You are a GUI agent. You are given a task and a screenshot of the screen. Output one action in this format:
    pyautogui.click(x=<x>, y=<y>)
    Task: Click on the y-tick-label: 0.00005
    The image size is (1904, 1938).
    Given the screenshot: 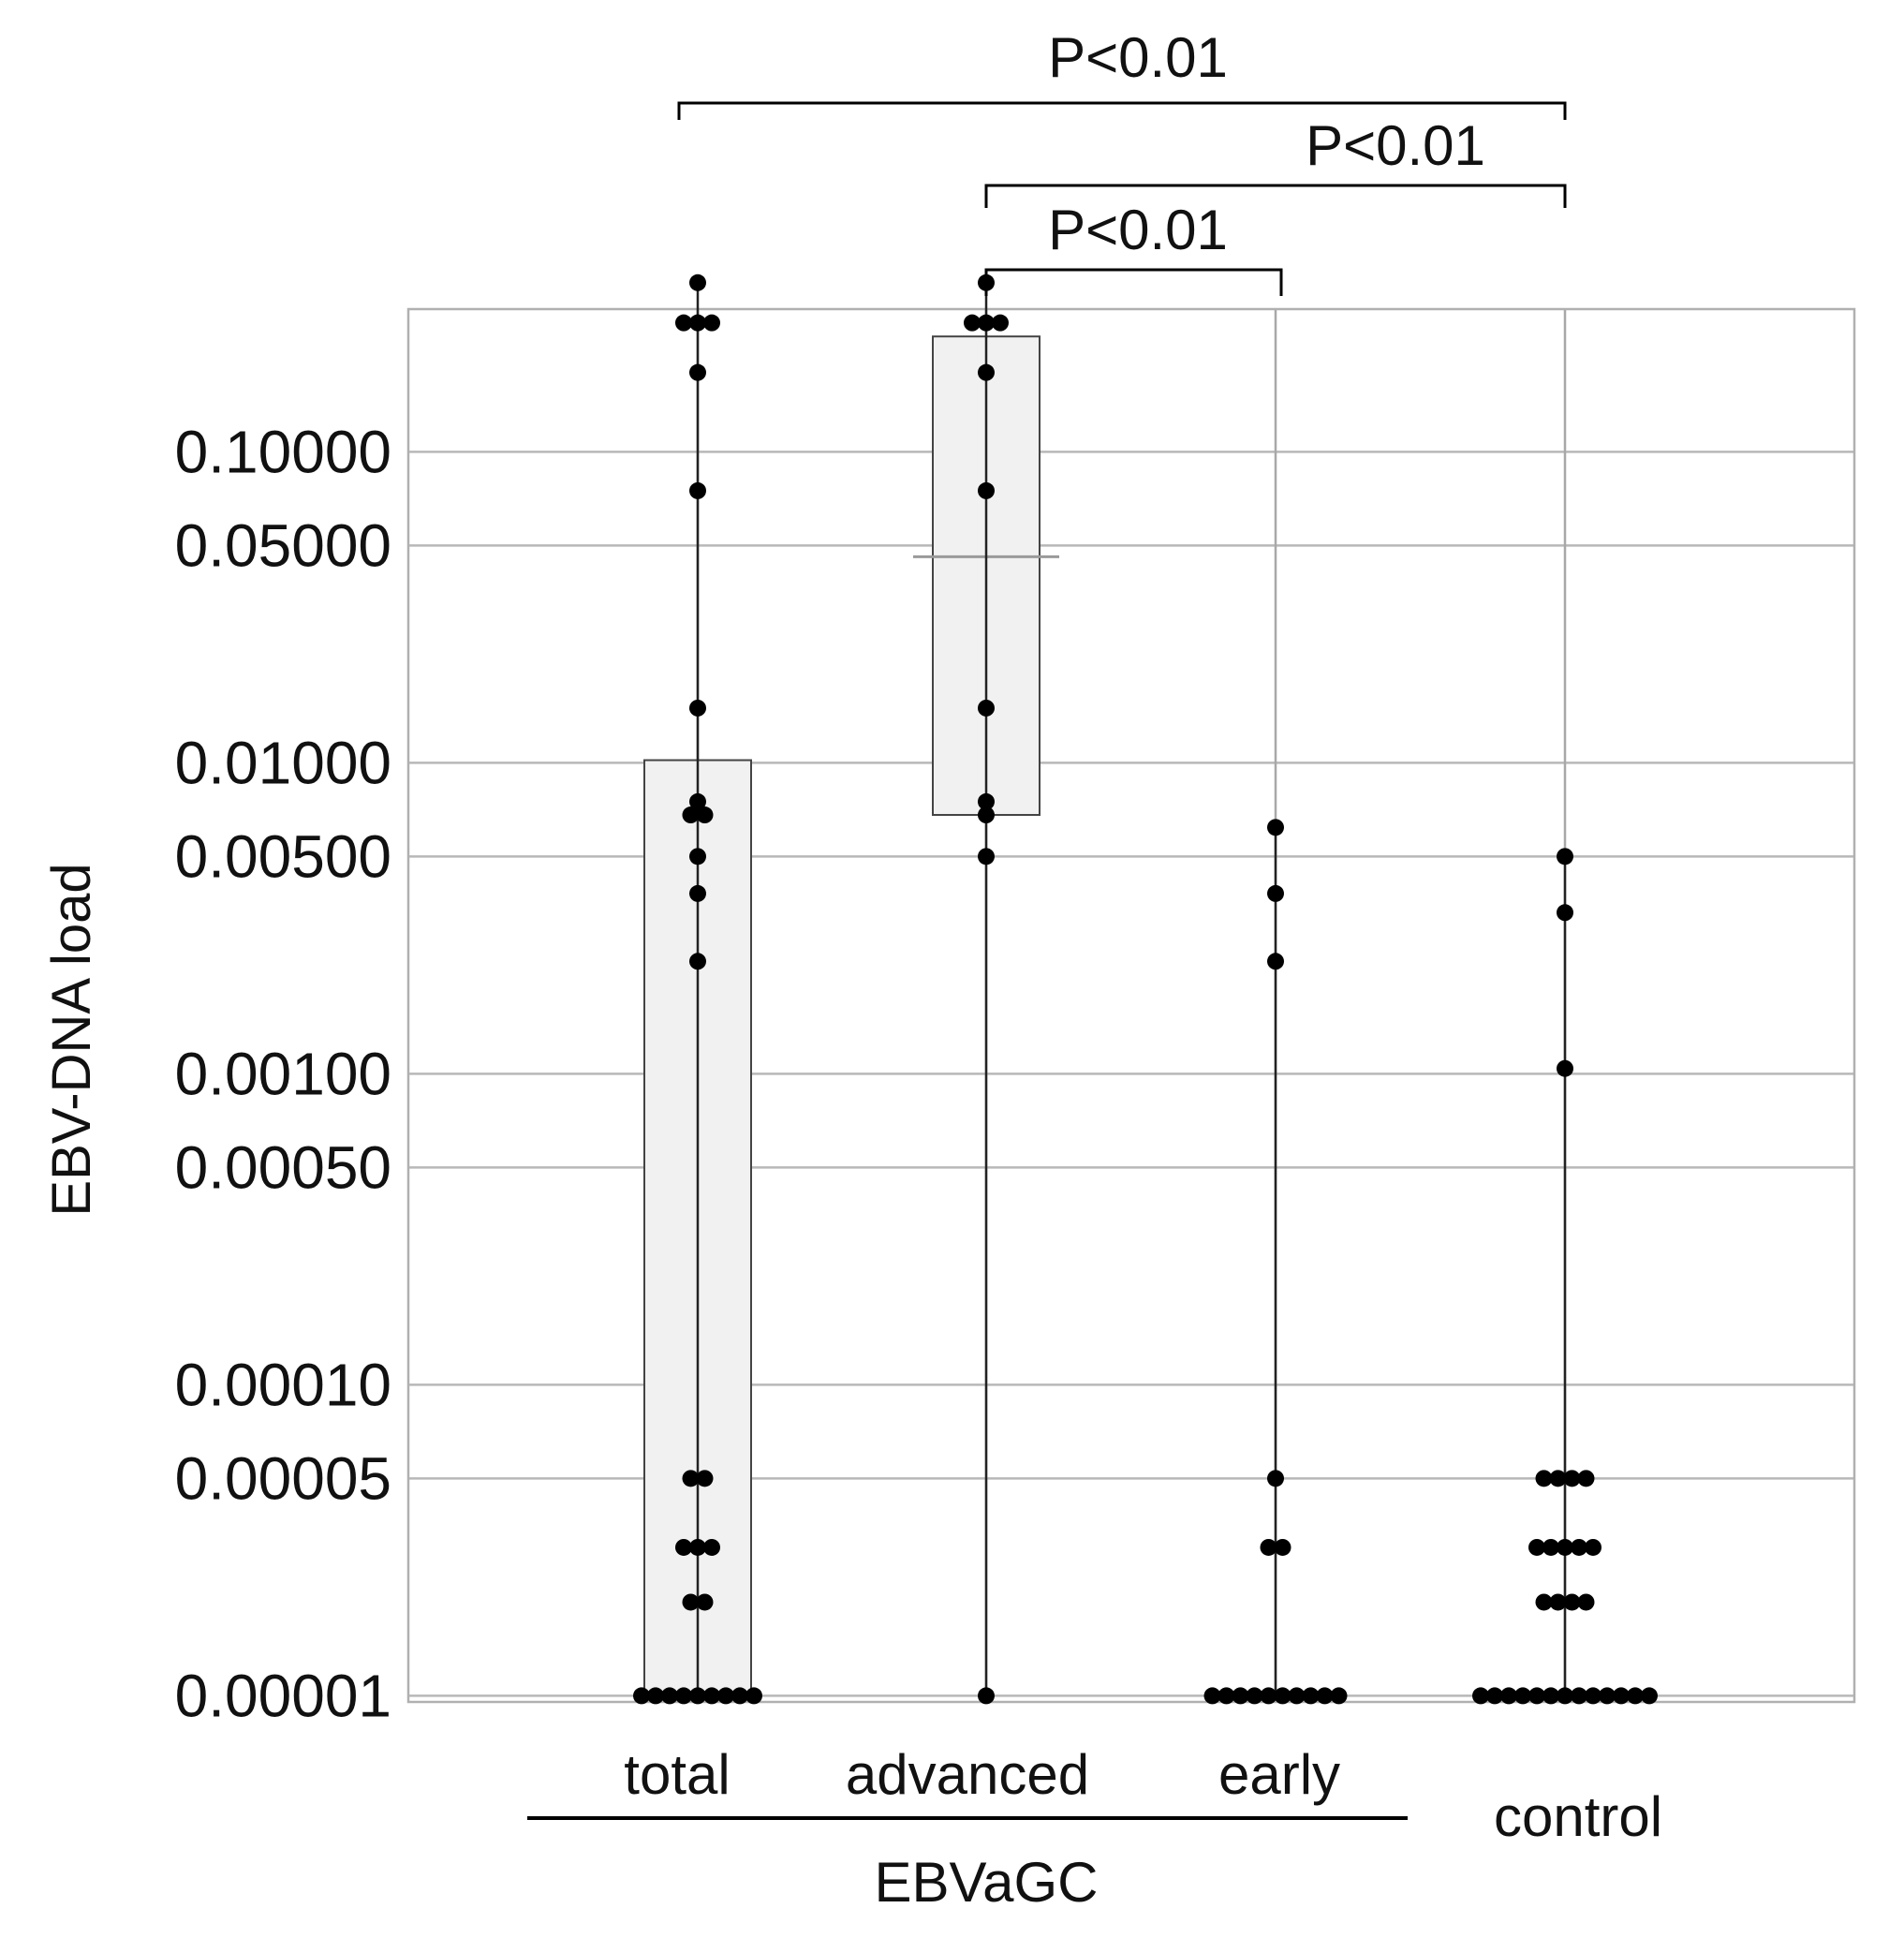 What is the action you would take?
    pyautogui.click(x=283, y=1478)
    